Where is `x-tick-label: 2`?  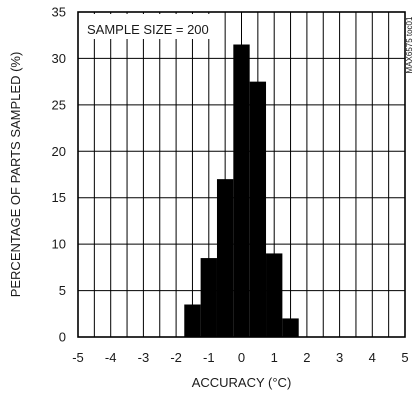
x-tick-label: 2 is located at coordinates (306, 357).